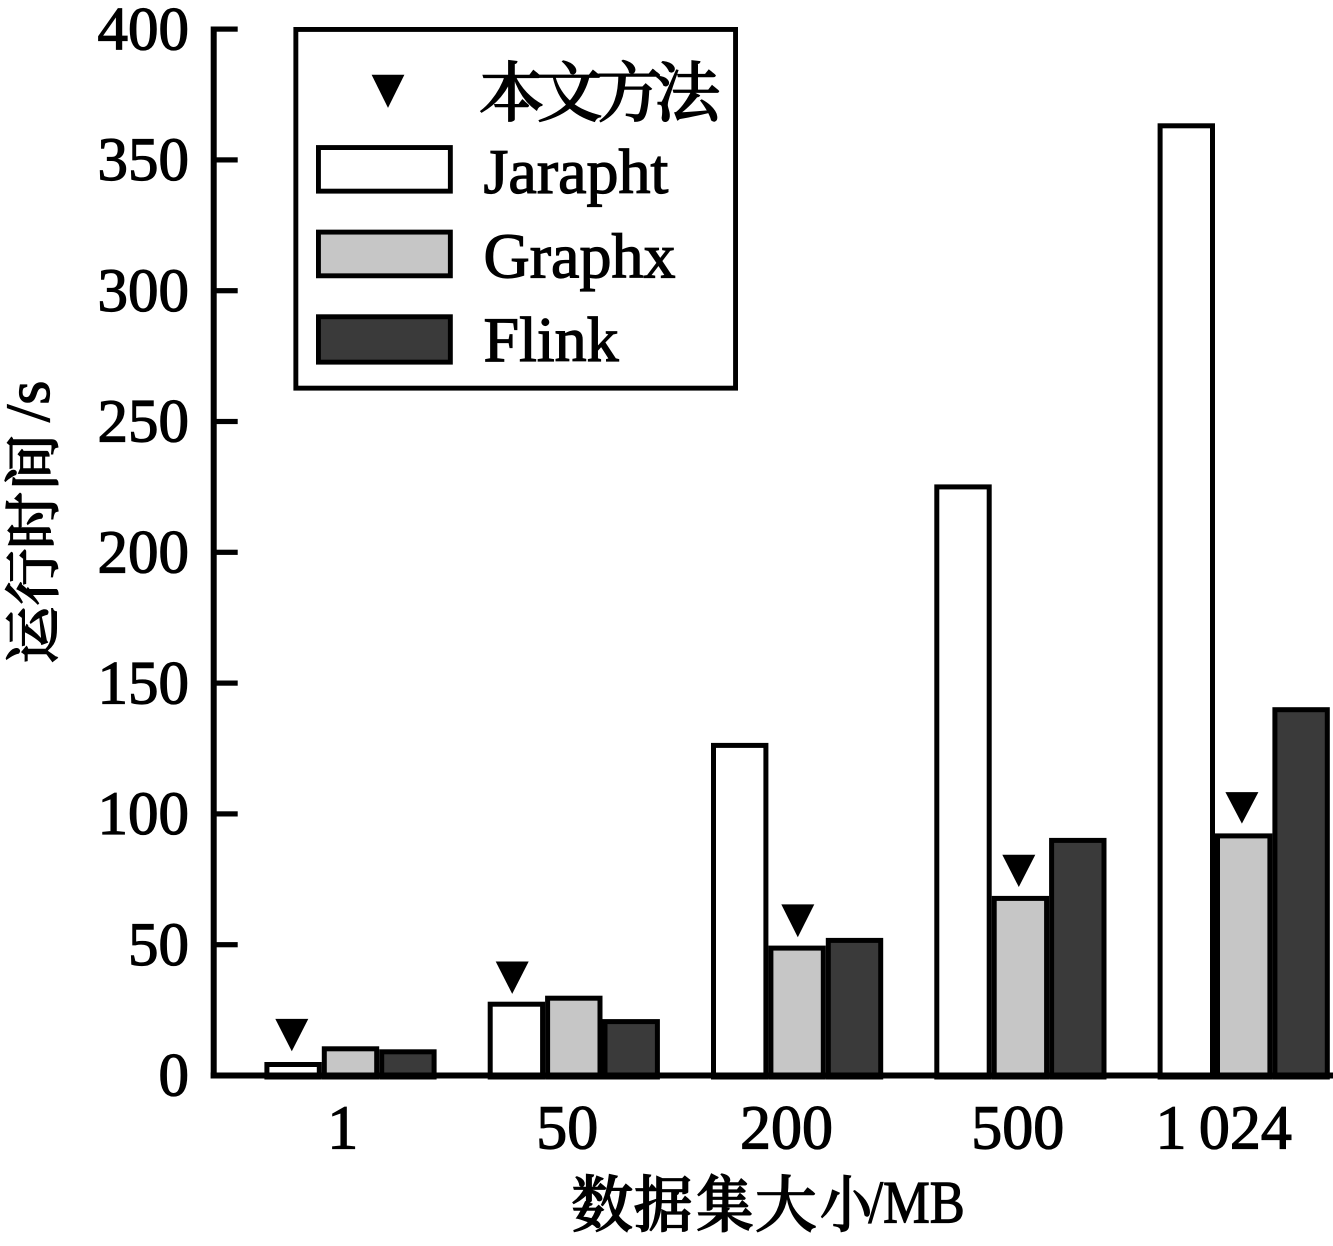 Image resolution: width=1333 pixels, height=1246 pixels. Describe the element at coordinates (144, 422) in the screenshot. I see `svg-text: 250` at that location.